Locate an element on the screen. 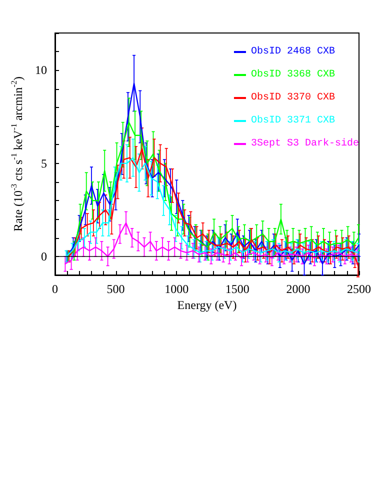 The height and width of the screenshot is (484, 374). legend-label: ObsID 3370 CXB is located at coordinates (292, 98).